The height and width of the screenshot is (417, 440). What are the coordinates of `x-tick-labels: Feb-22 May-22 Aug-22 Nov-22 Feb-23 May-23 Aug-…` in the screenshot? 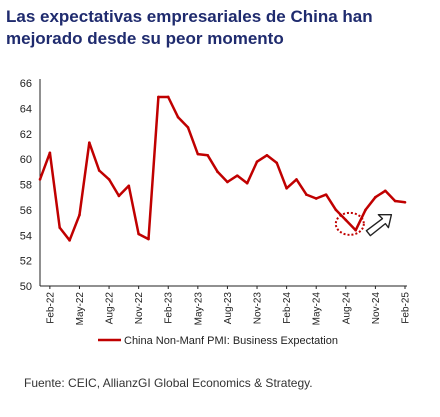 It's located at (228, 306).